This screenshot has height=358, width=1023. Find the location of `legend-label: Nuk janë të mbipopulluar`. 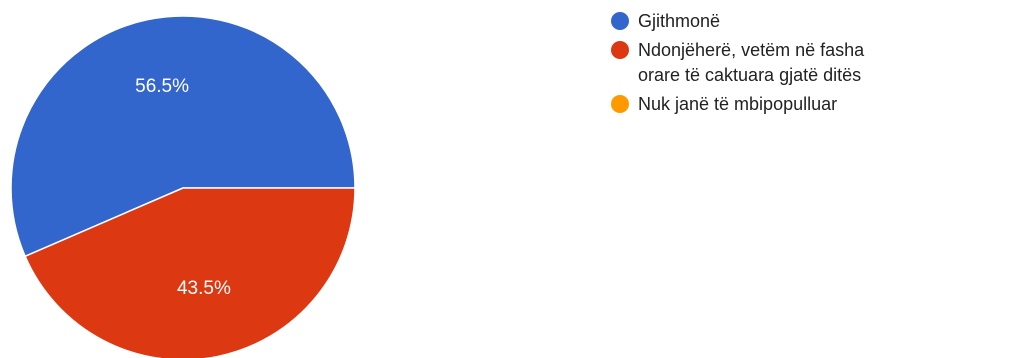

legend-label: Nuk janë të mbipopulluar is located at coordinates (758, 104).